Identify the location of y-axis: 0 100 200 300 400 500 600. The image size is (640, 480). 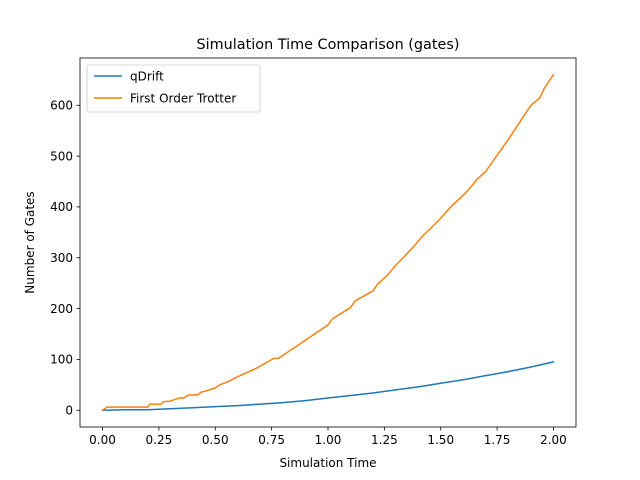
(65, 258).